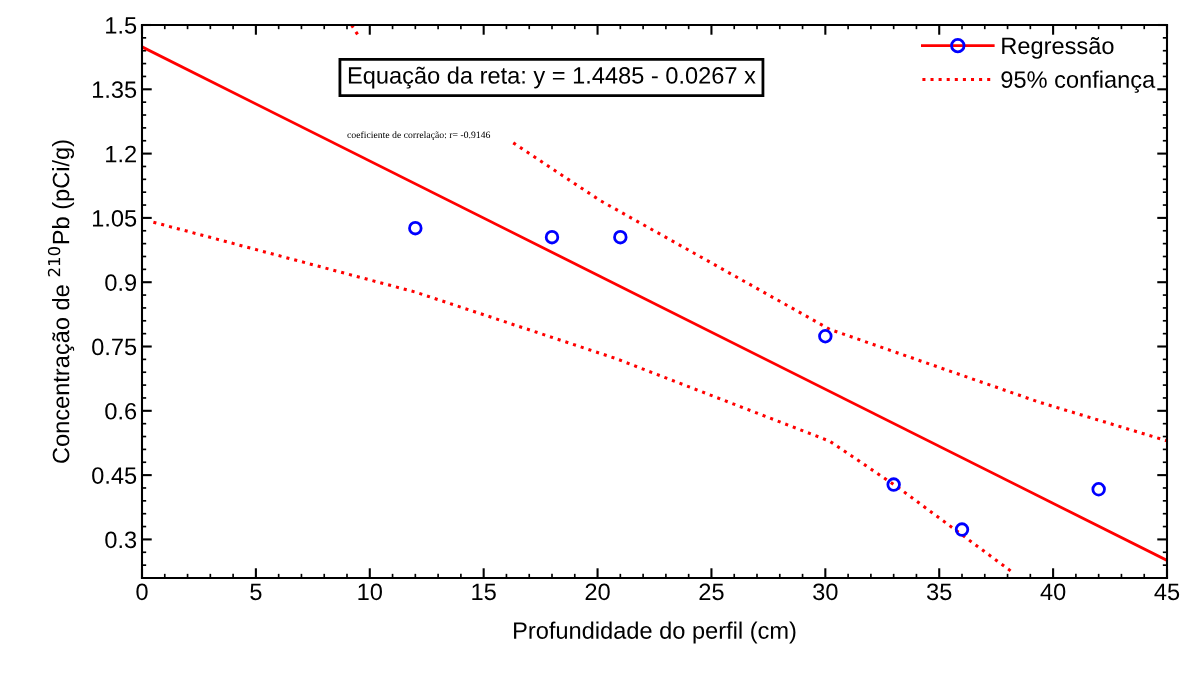  Describe the element at coordinates (370, 592) in the screenshot. I see `x-tick-label: 10` at that location.